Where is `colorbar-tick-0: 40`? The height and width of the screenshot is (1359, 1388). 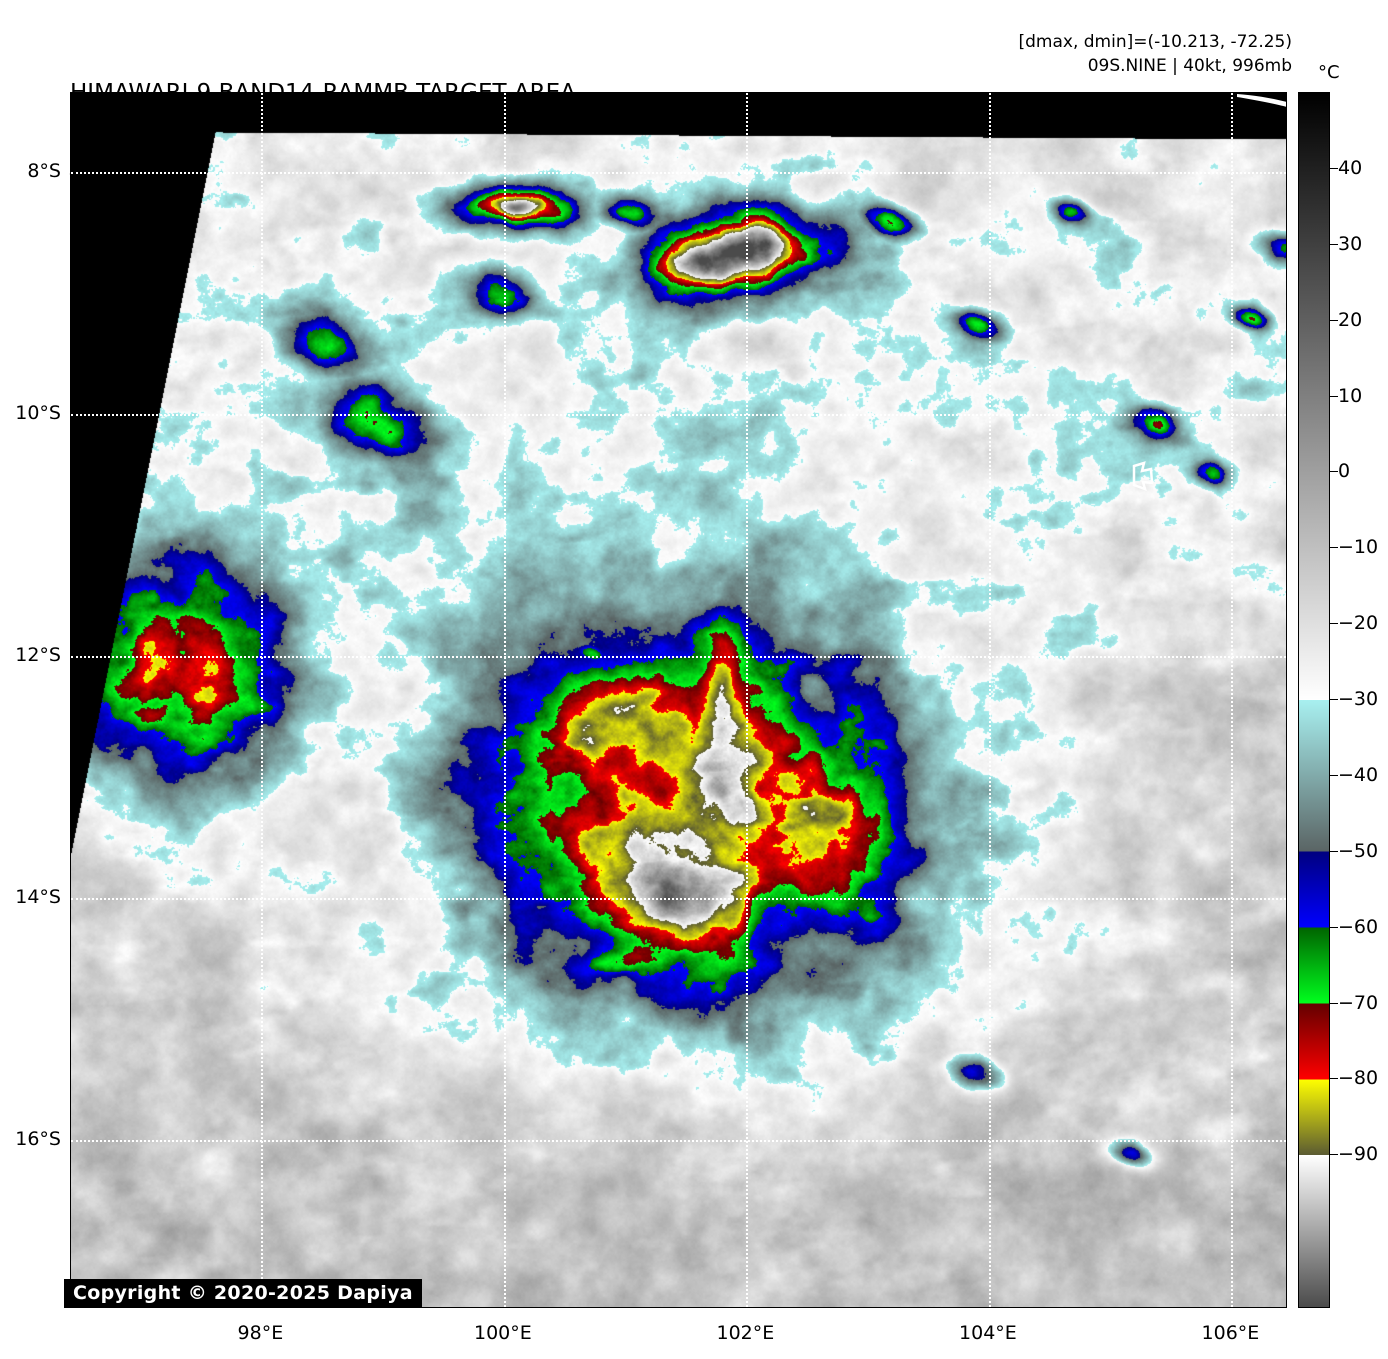
colorbar-tick-0: 40 is located at coordinates (1350, 167).